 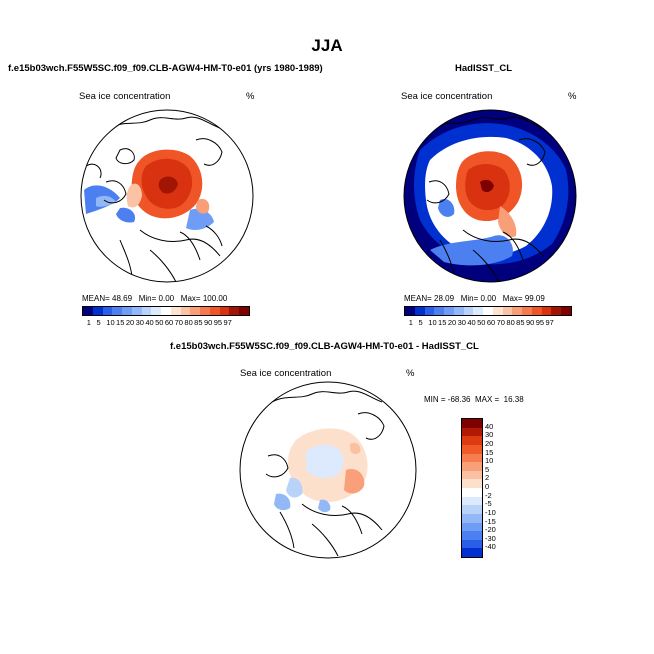 What do you see at coordinates (444, 298) in the screenshot?
I see `obs-mean-value: 28.09` at bounding box center [444, 298].